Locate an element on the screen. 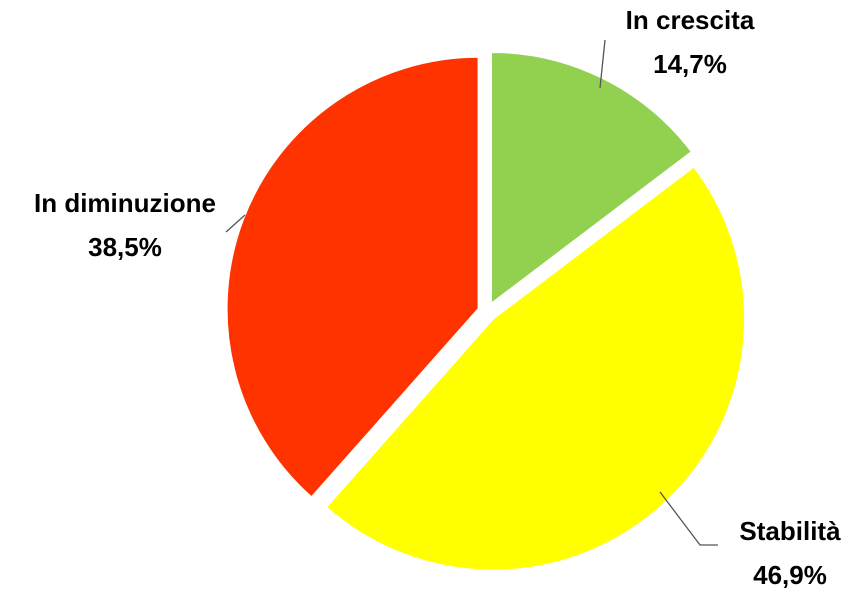 The width and height of the screenshot is (861, 592). slice-label: In crescita is located at coordinates (690, 20).